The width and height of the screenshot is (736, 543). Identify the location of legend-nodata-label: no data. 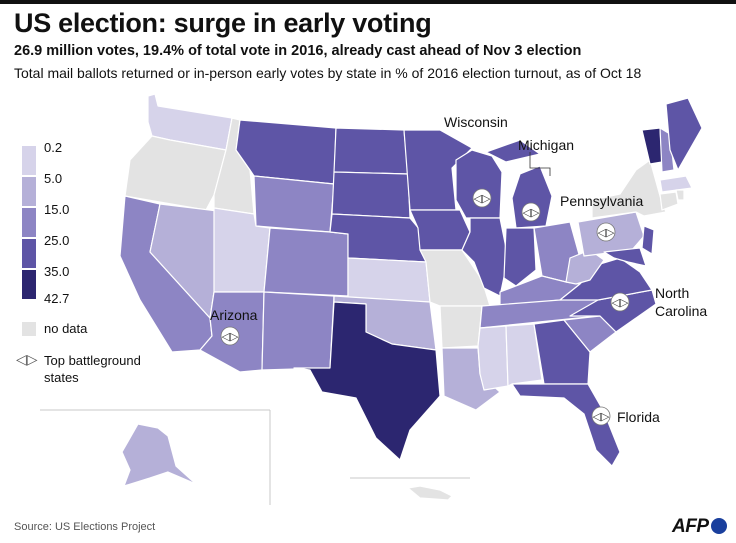
(66, 328).